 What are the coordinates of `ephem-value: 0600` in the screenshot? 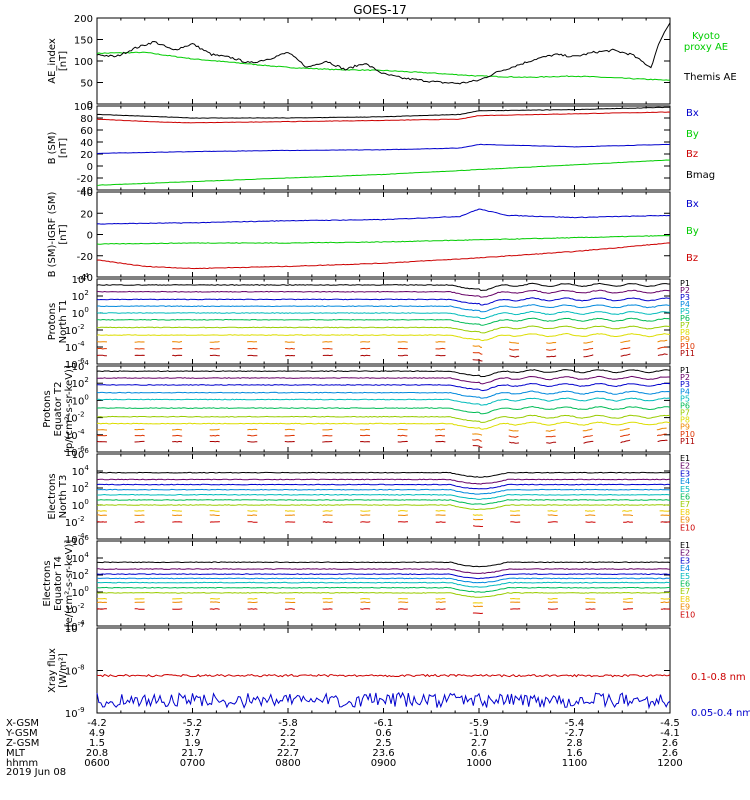 It's located at (96, 763).